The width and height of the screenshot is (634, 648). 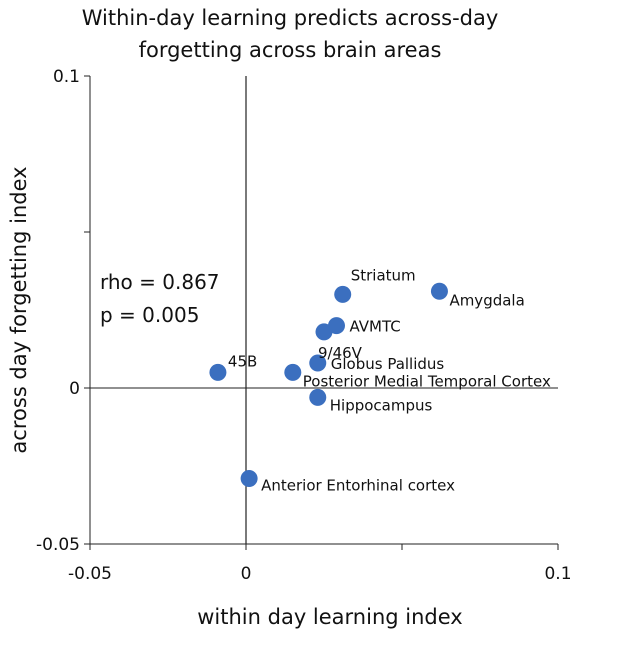 What do you see at coordinates (340, 353) in the screenshot?
I see `data-point-label: 9/46V` at bounding box center [340, 353].